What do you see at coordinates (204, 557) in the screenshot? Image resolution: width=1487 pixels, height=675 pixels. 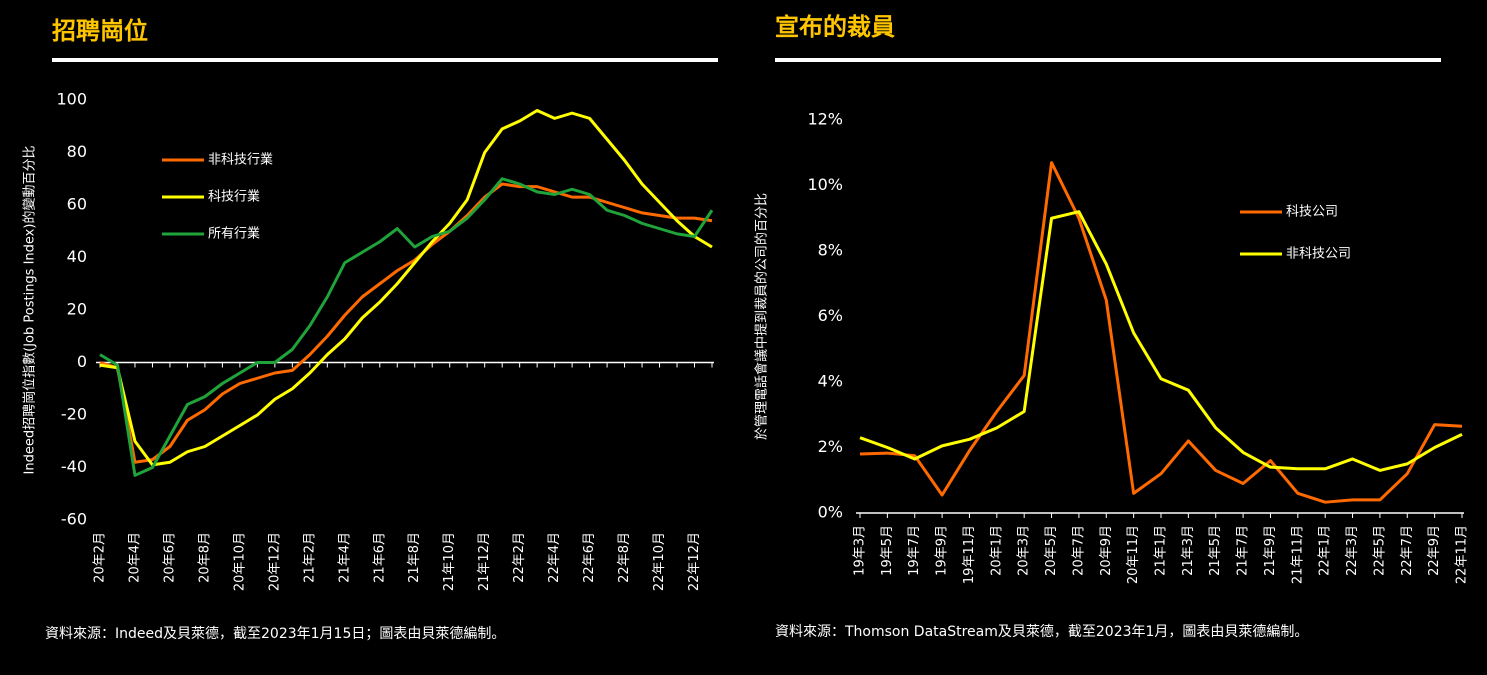 I see `x-tick-label: 20年8月` at bounding box center [204, 557].